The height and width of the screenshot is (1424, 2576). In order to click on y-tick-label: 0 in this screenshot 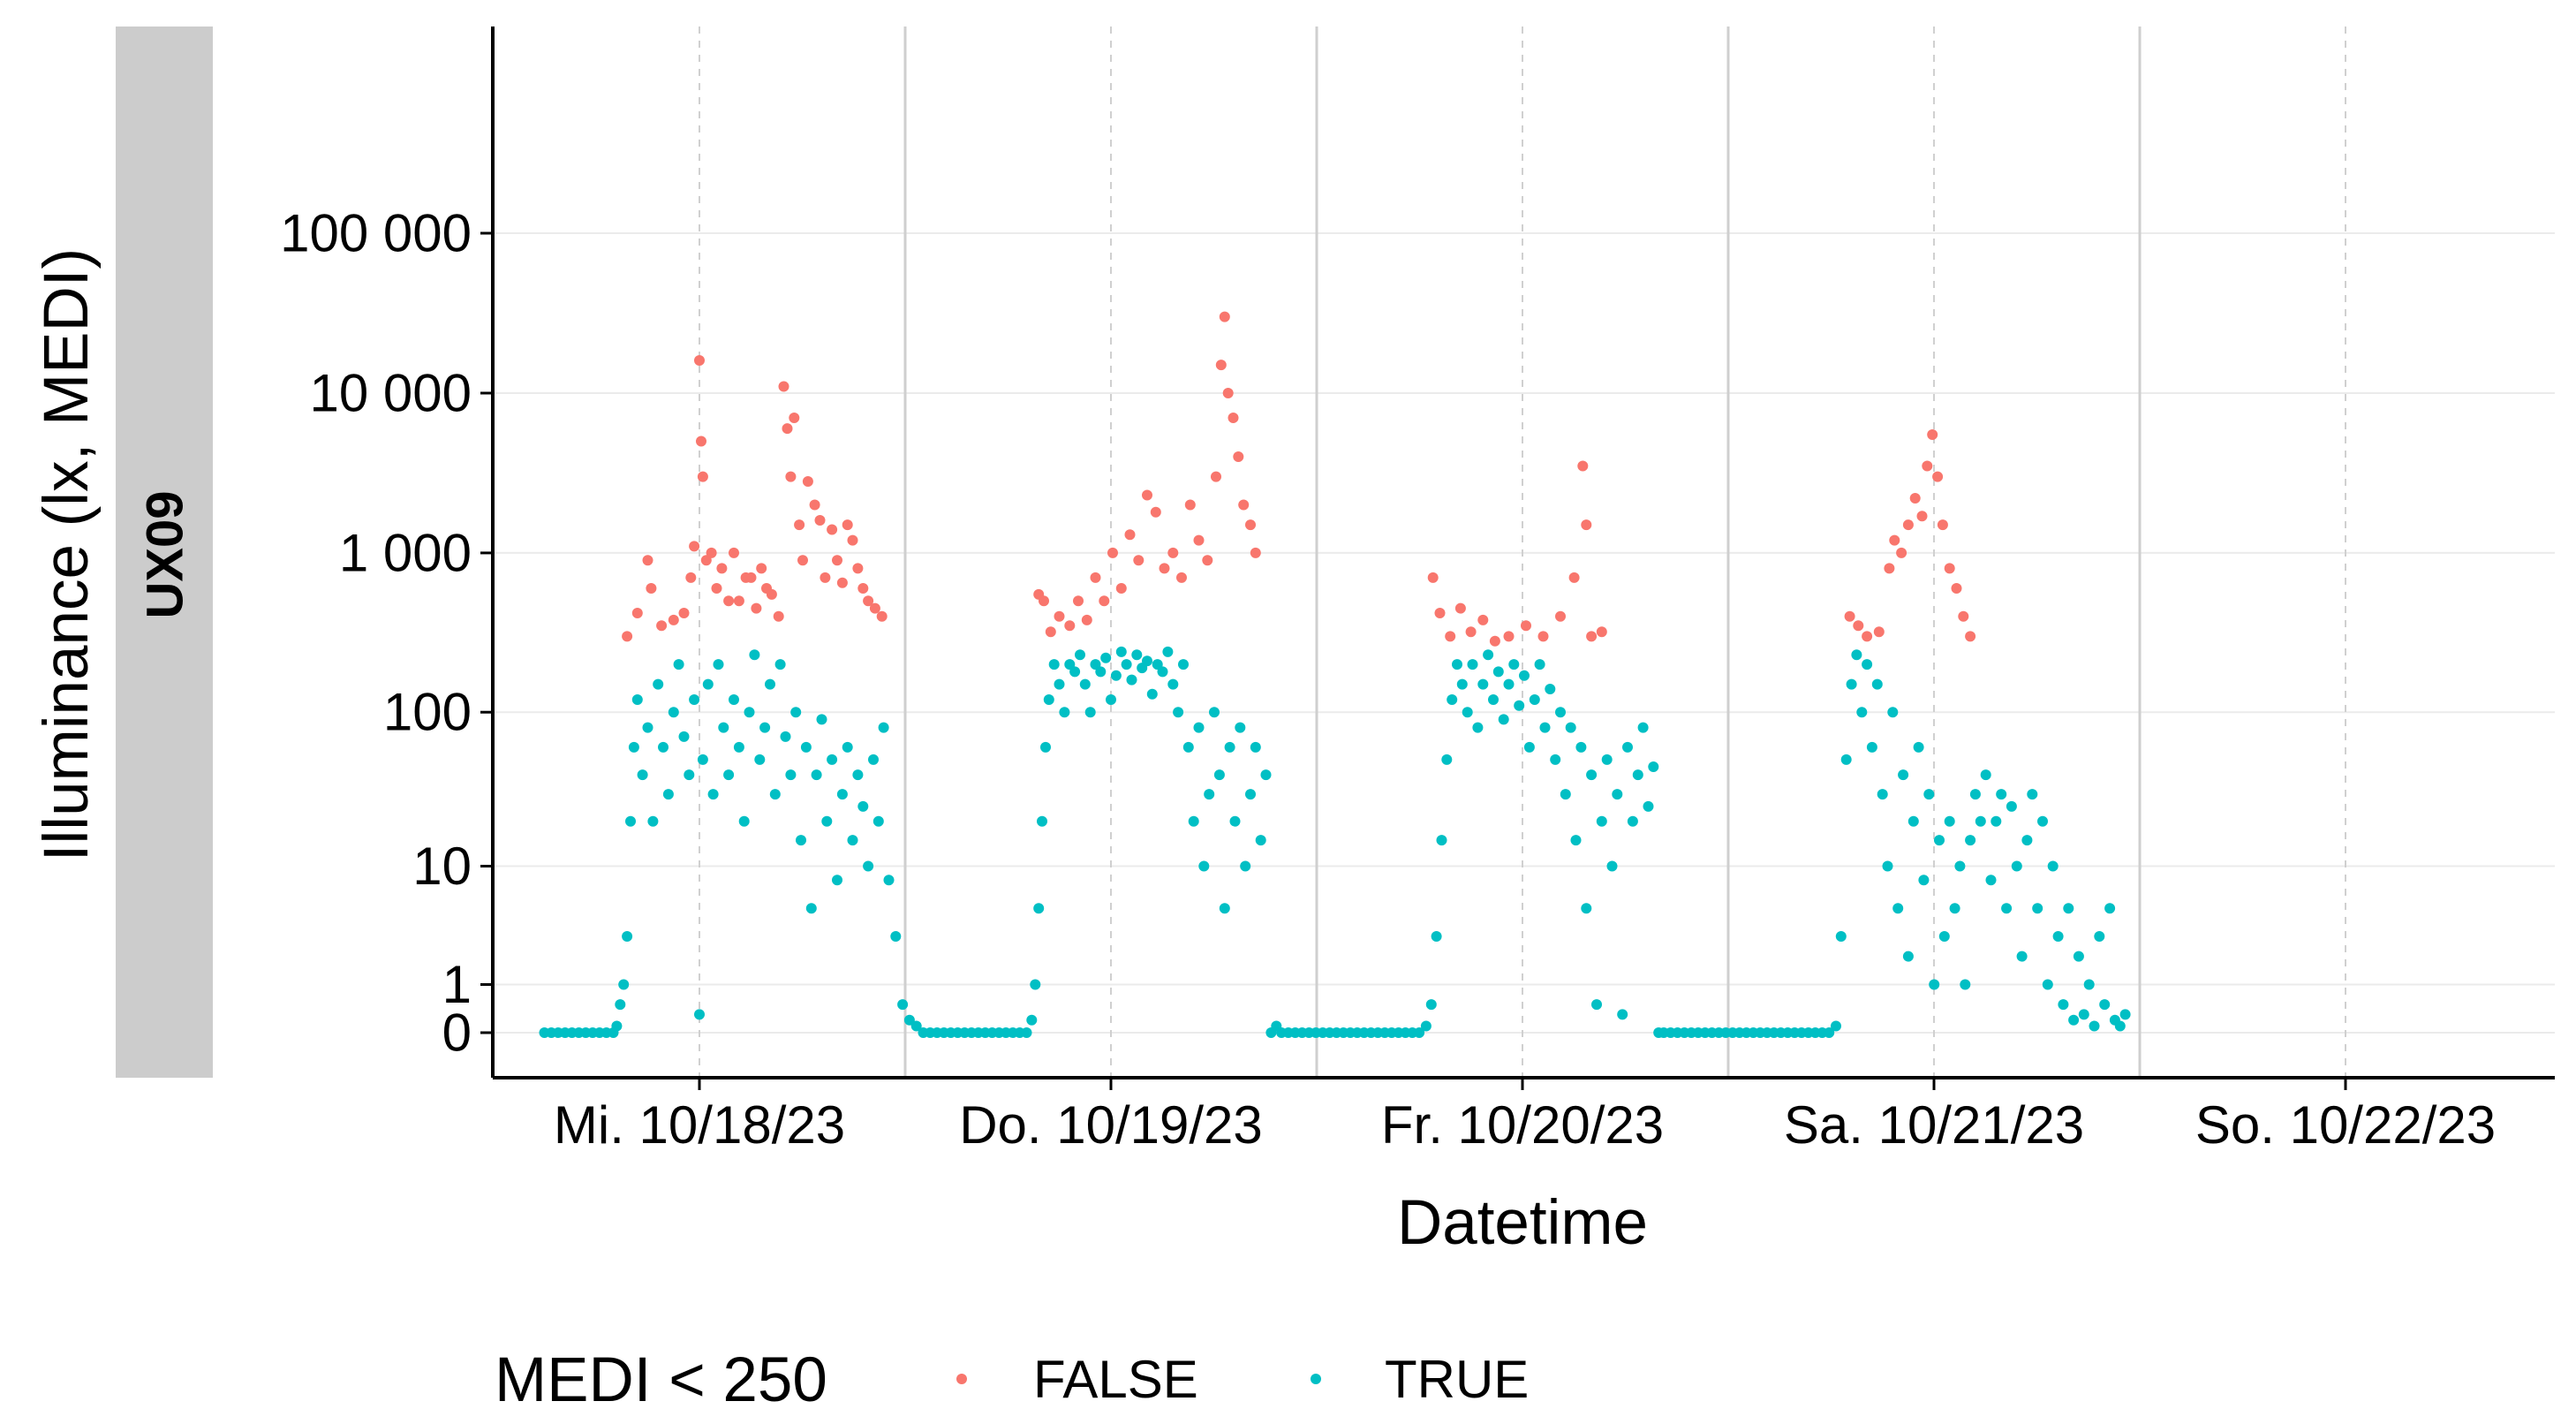, I will do `click(457, 1033)`.